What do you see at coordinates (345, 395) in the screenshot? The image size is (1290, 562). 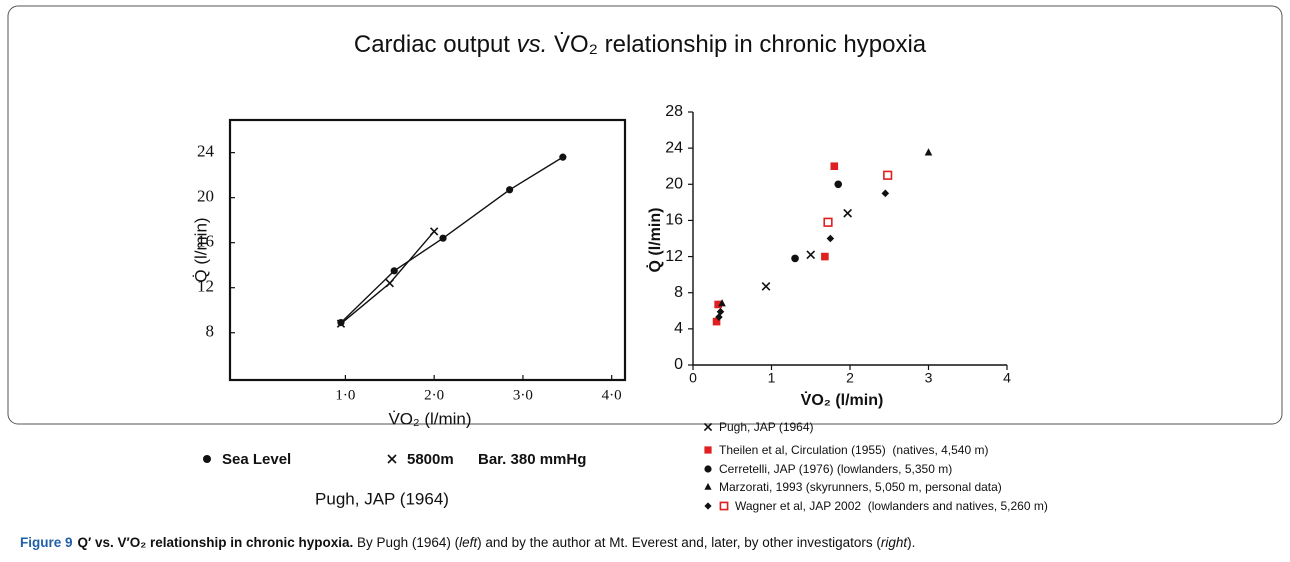 I see `x-tick-label: 1·0` at bounding box center [345, 395].